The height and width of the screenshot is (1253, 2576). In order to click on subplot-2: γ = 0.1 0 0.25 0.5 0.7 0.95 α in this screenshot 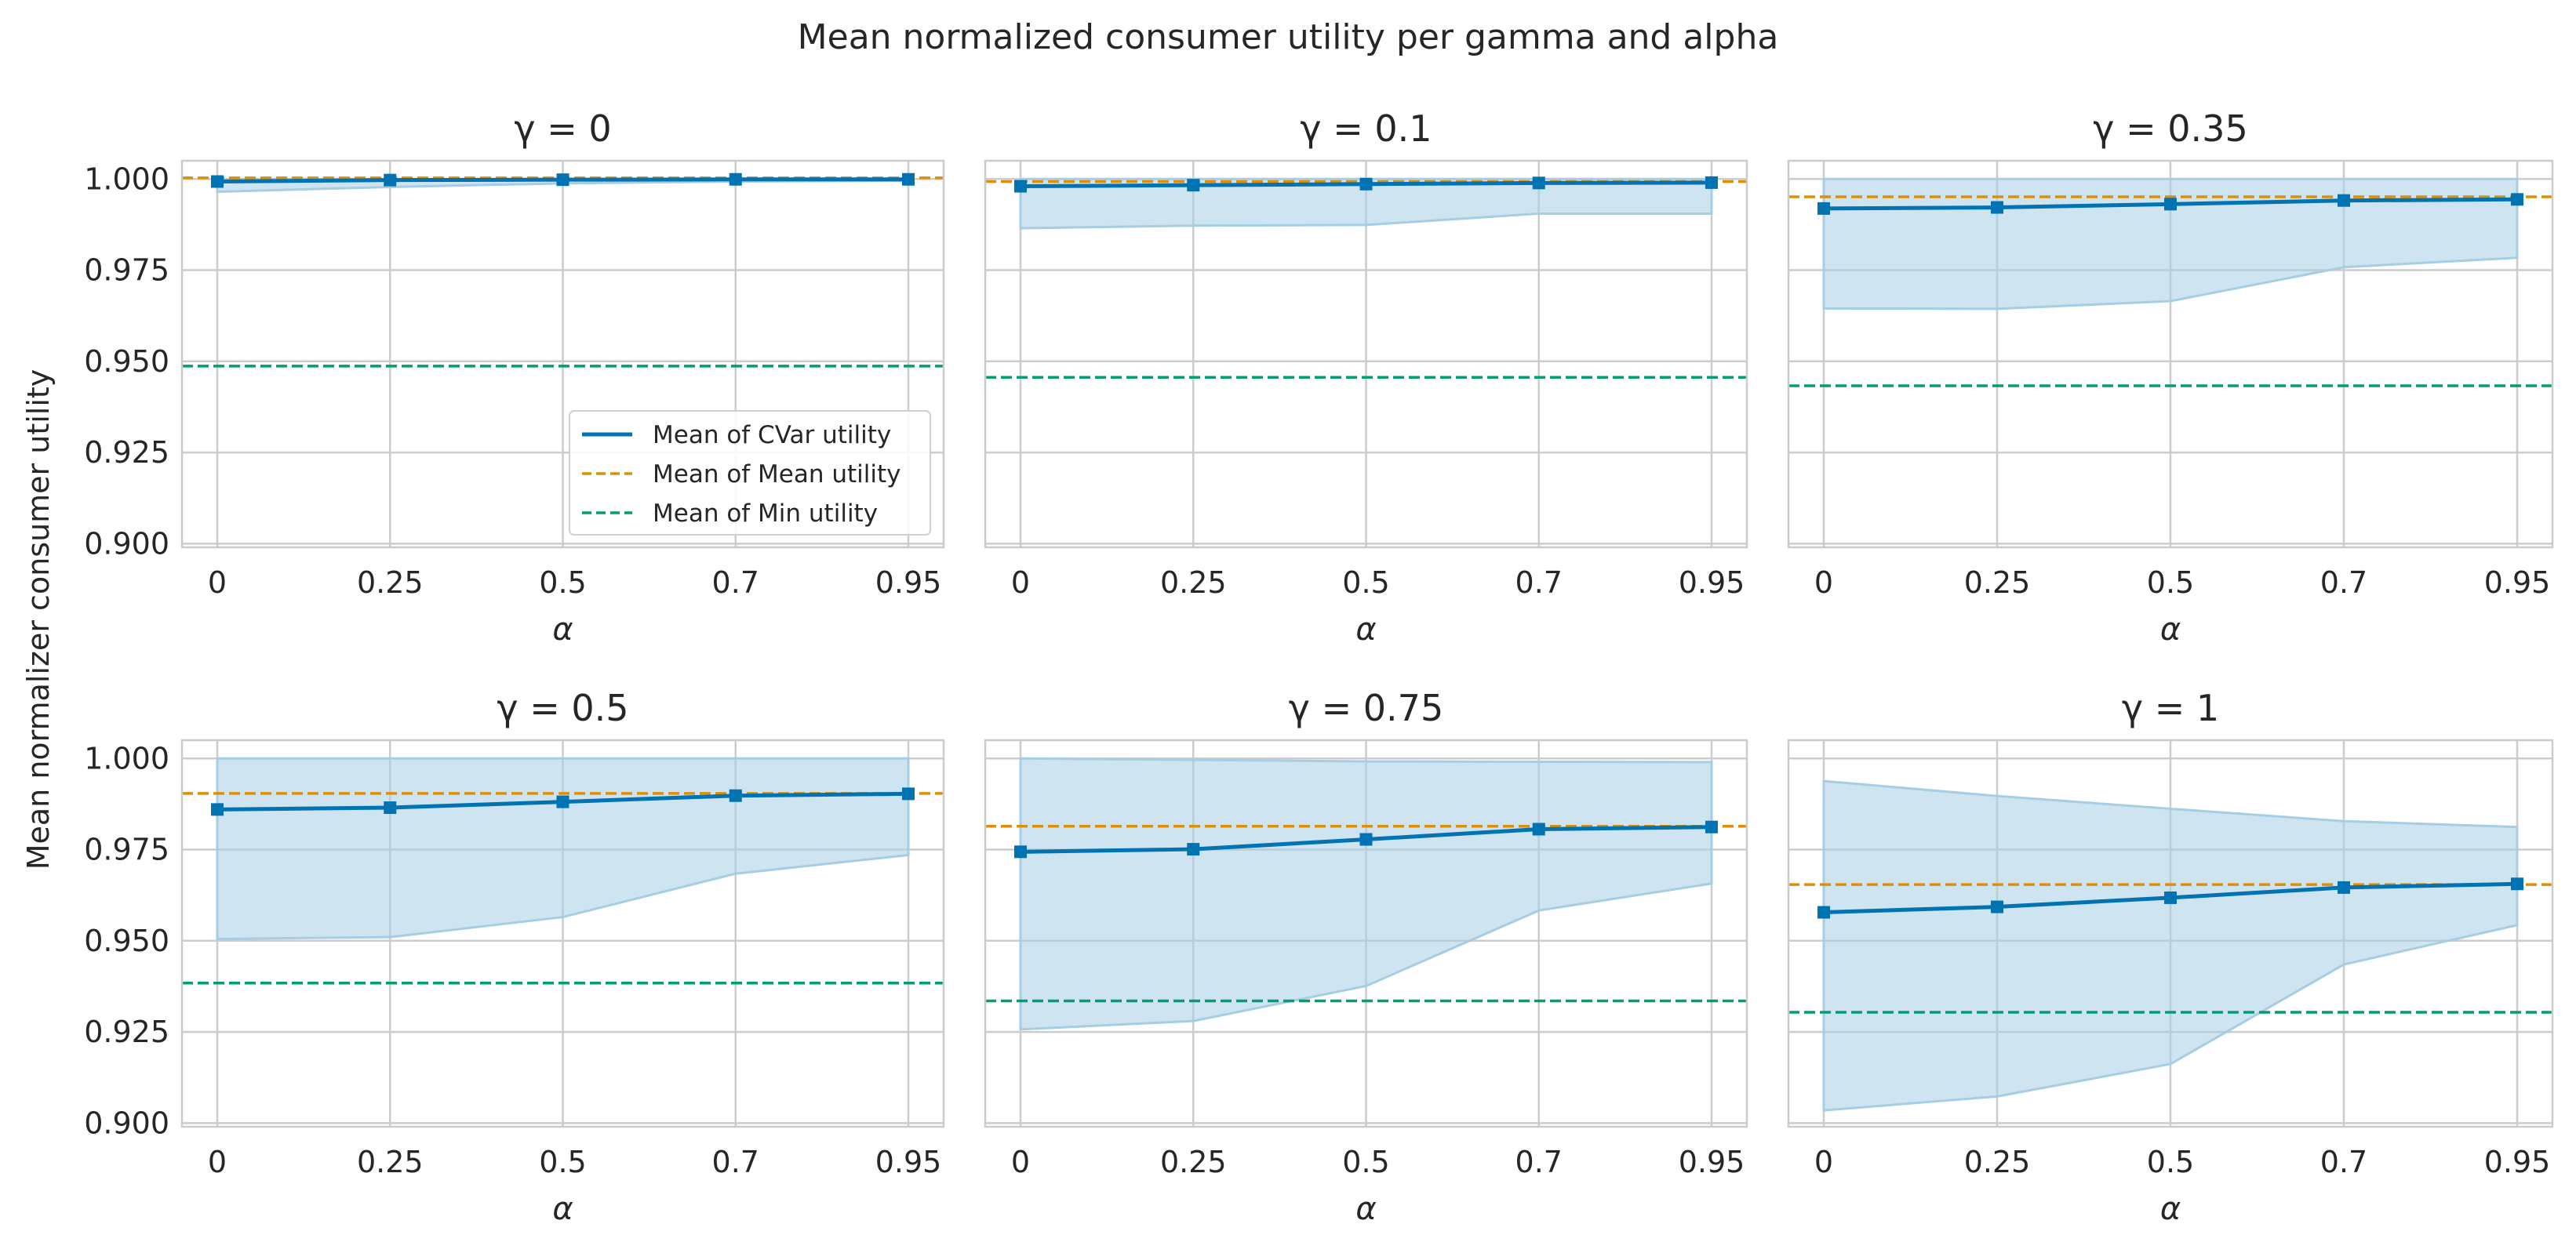, I will do `click(1366, 377)`.